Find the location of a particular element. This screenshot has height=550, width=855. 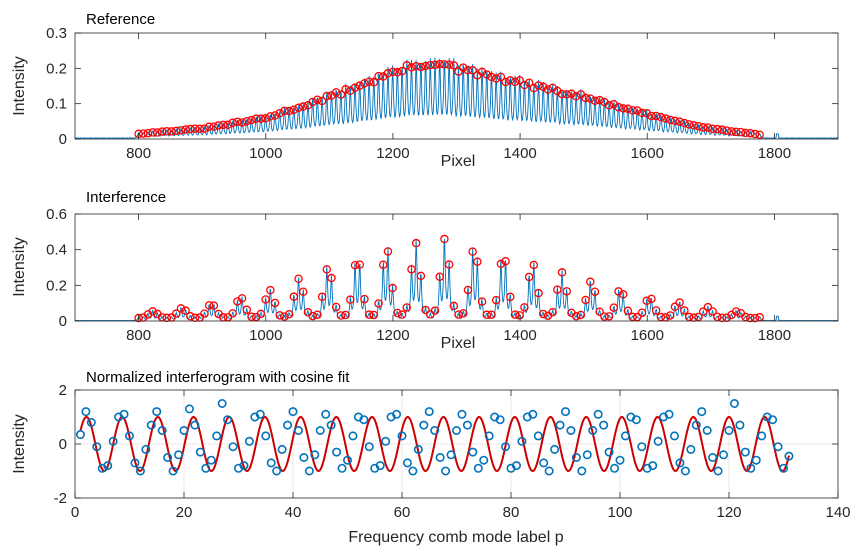

x-axis-label-interference: Pixel is located at coordinates (458, 343).